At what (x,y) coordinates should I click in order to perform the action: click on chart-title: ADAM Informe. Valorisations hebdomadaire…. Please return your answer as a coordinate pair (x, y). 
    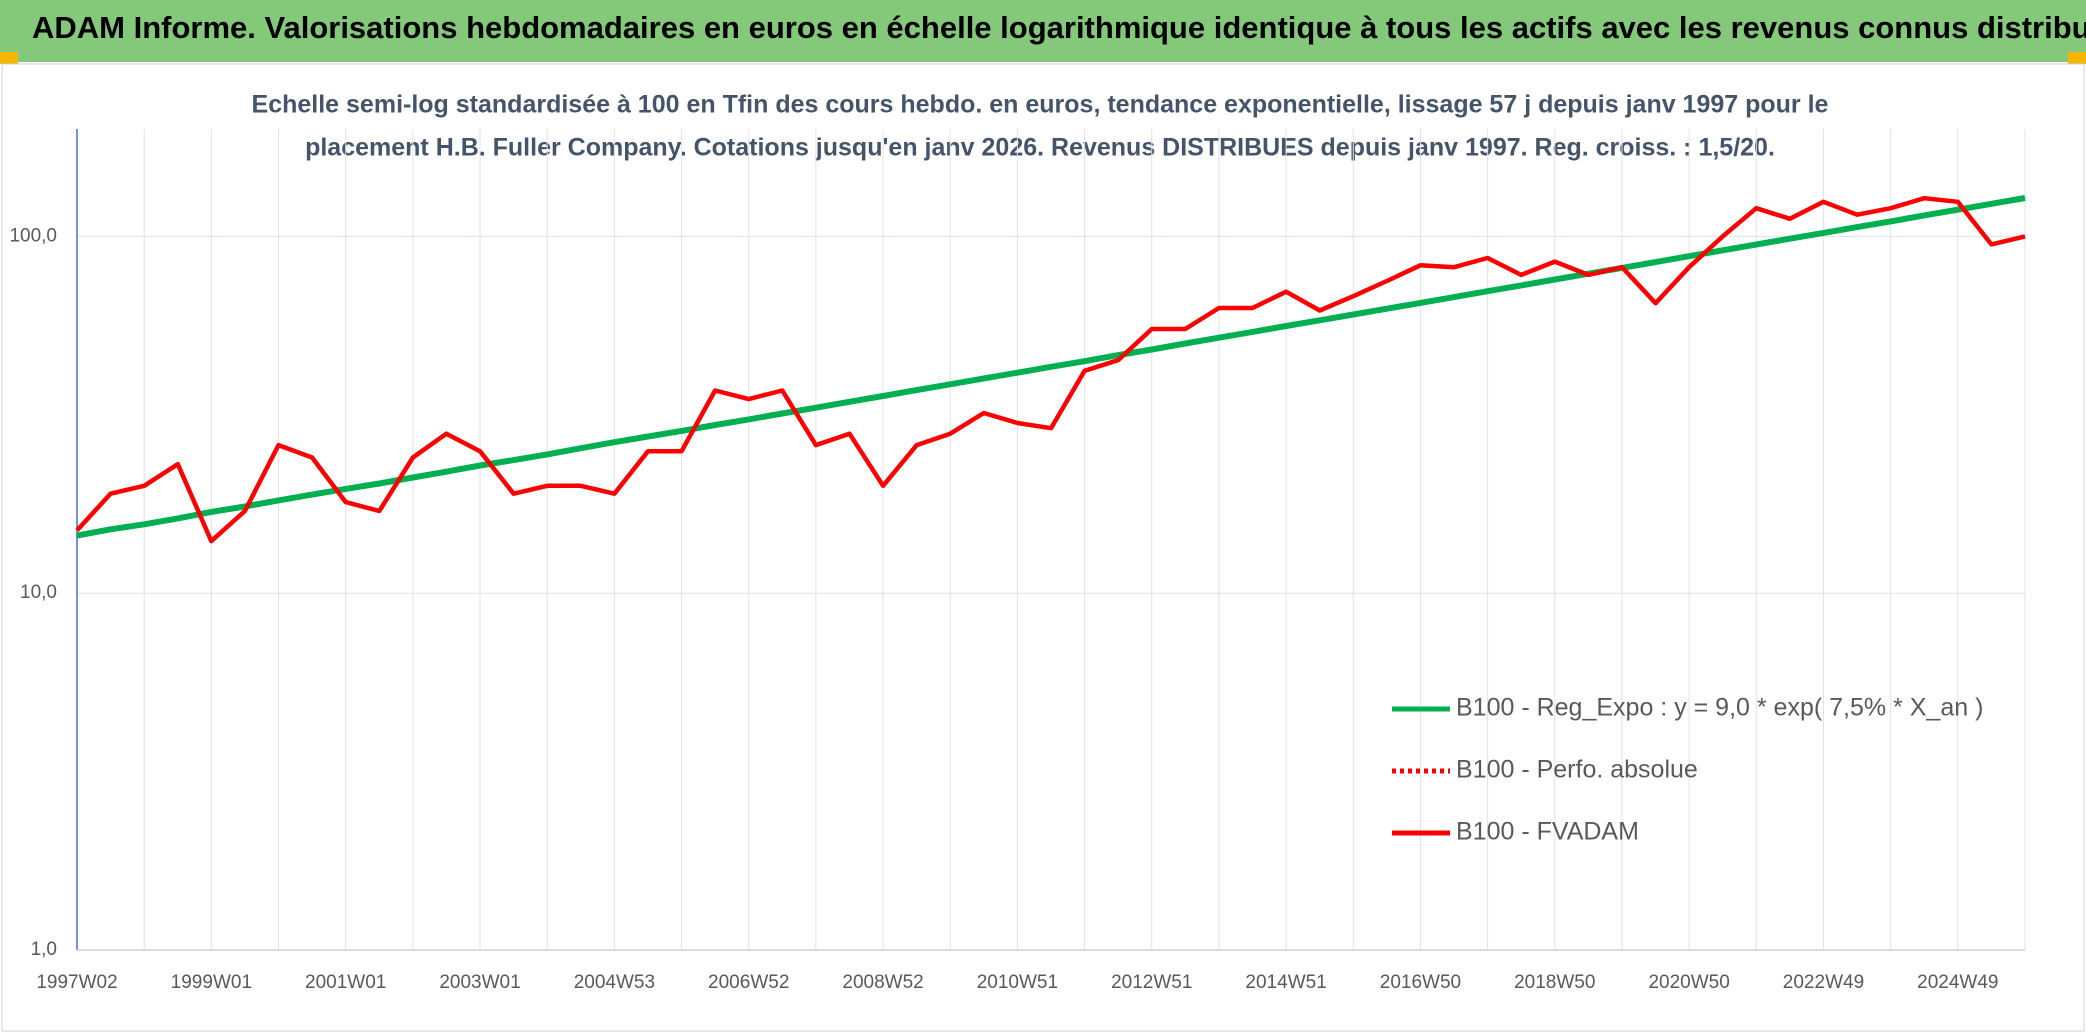
    Looking at the image, I should click on (1059, 27).